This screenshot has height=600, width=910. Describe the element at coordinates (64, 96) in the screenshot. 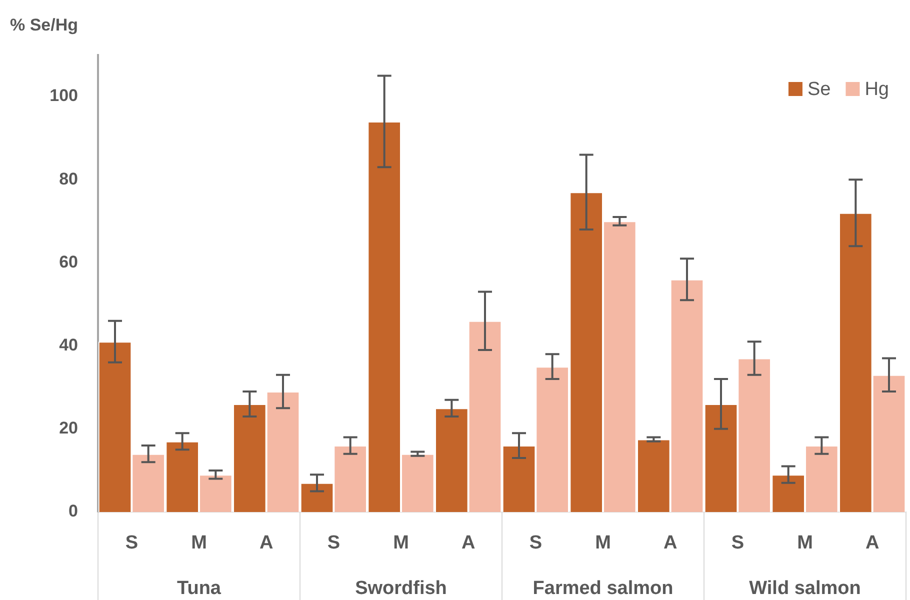

I see `y-tick-label: 100` at that location.